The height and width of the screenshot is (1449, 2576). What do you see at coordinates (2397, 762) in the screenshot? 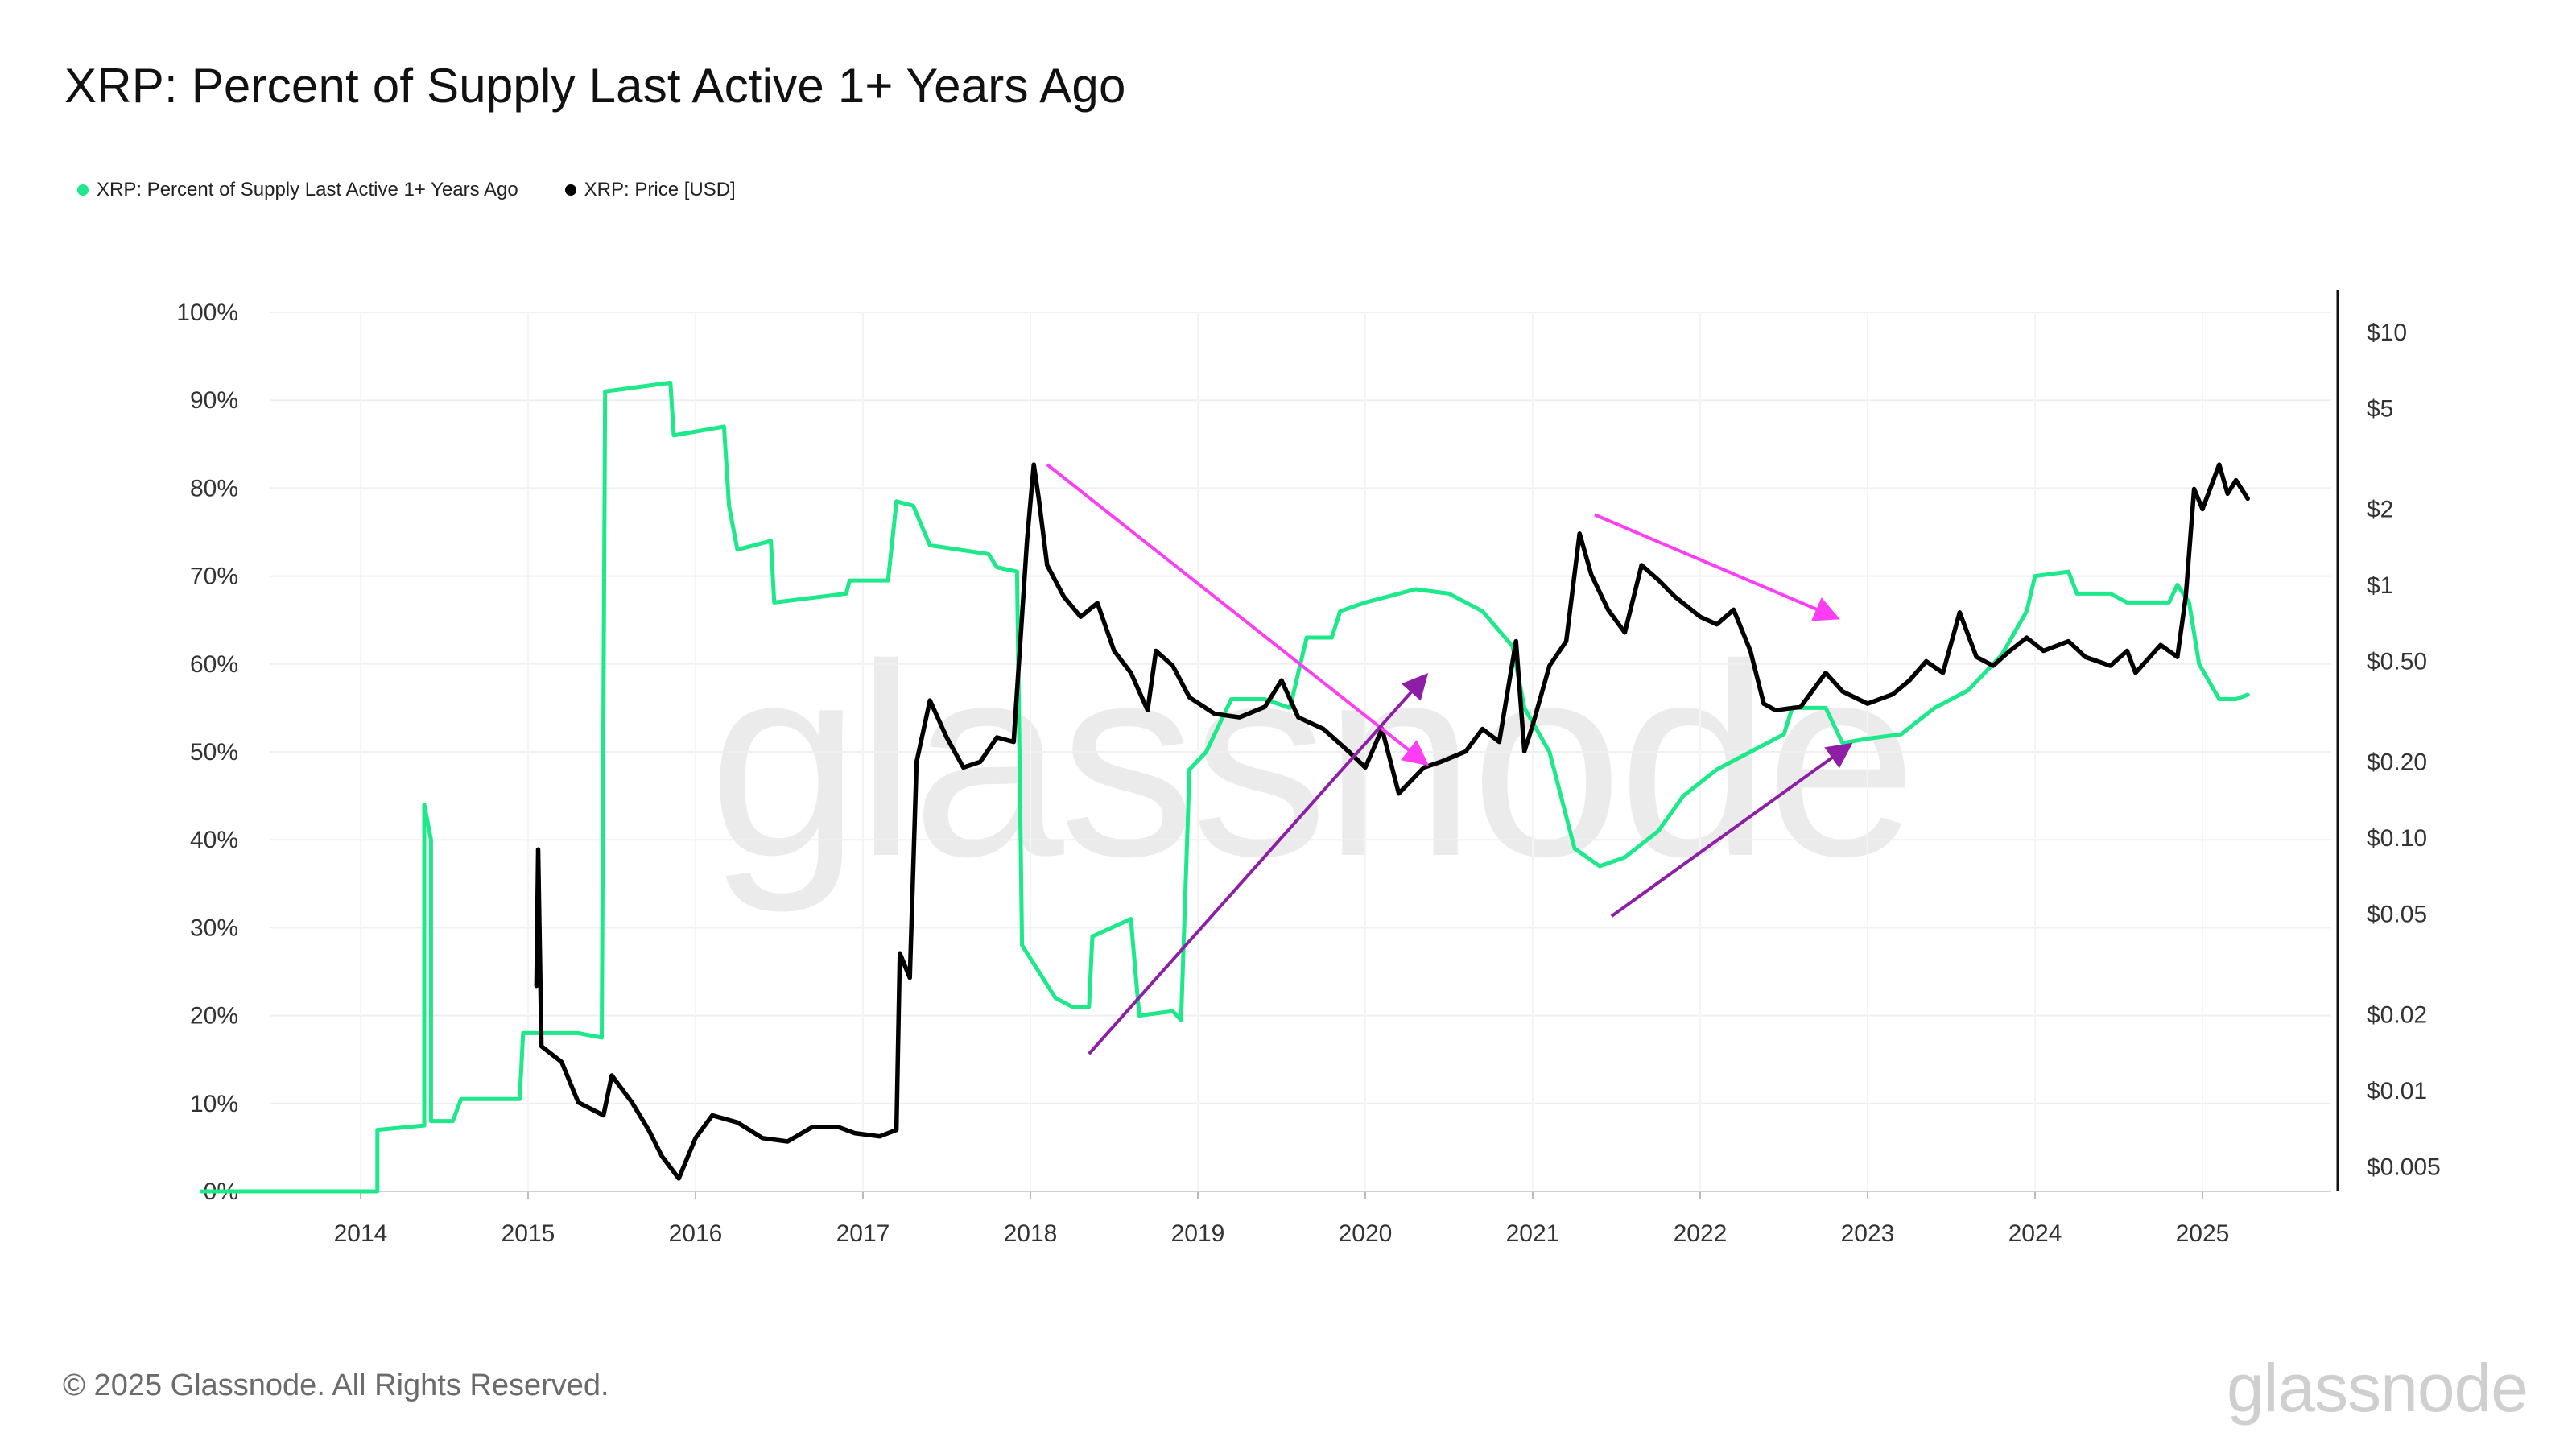
I see `y-right-tick-label: $0.20` at bounding box center [2397, 762].